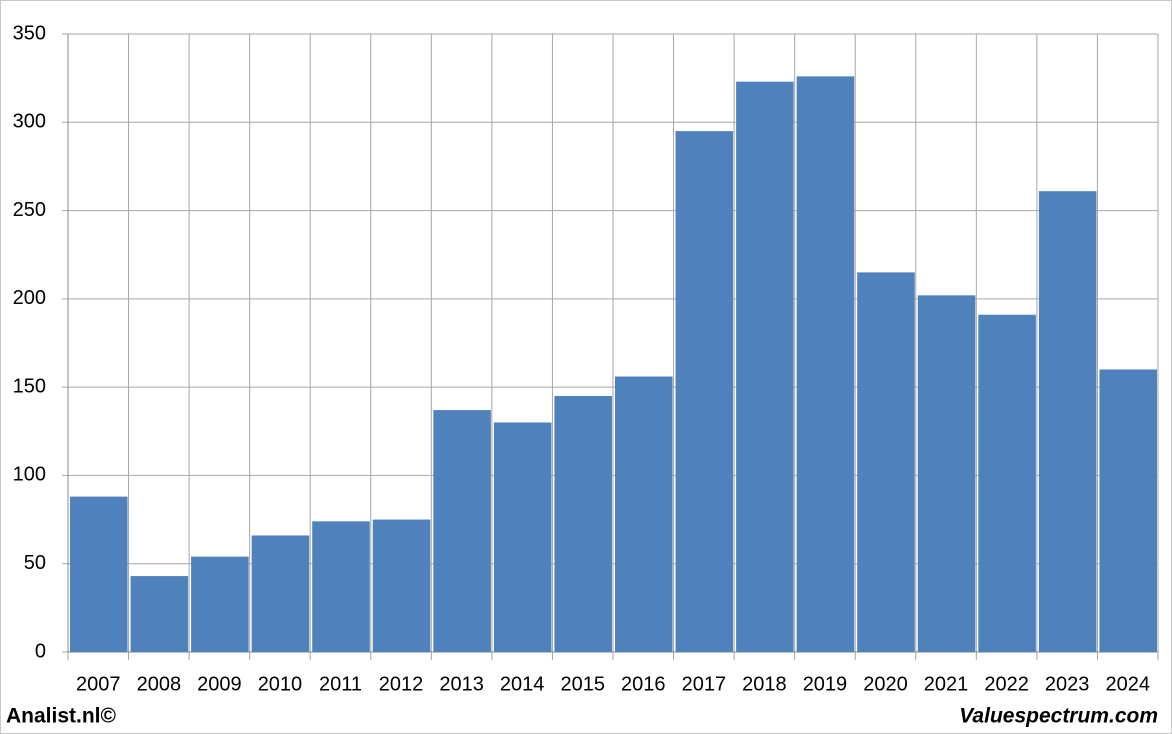  What do you see at coordinates (40, 651) in the screenshot?
I see `y-tick-label: 0` at bounding box center [40, 651].